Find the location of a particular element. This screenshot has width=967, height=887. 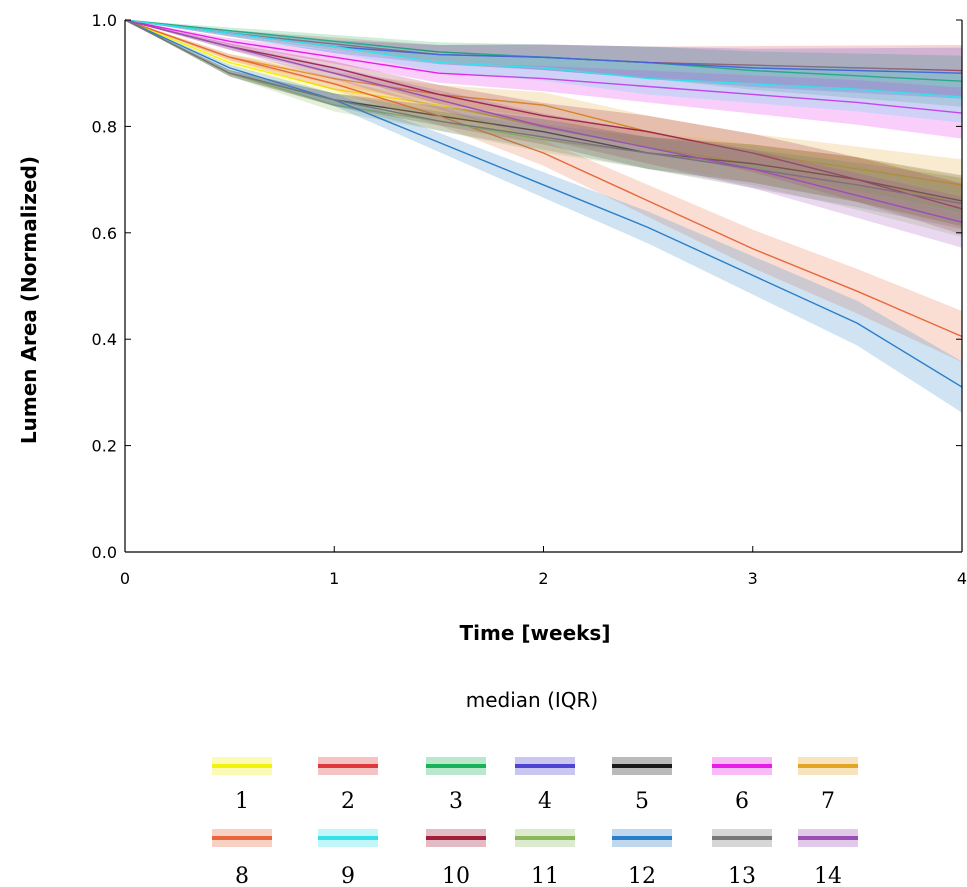

y-tick-label: 1.0 is located at coordinates (104, 20).